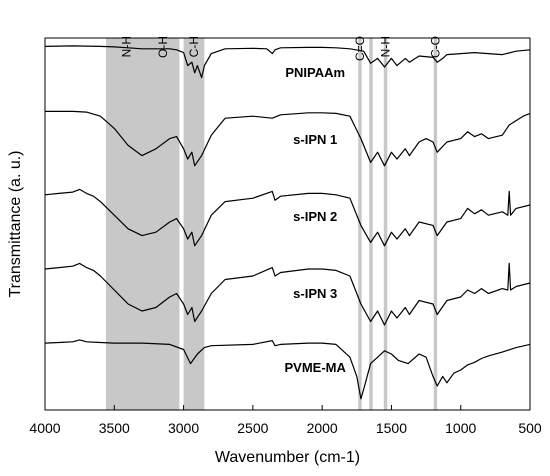 The height and width of the screenshot is (476, 550). What do you see at coordinates (315, 216) in the screenshot?
I see `series-label: s-IPN 2` at bounding box center [315, 216].